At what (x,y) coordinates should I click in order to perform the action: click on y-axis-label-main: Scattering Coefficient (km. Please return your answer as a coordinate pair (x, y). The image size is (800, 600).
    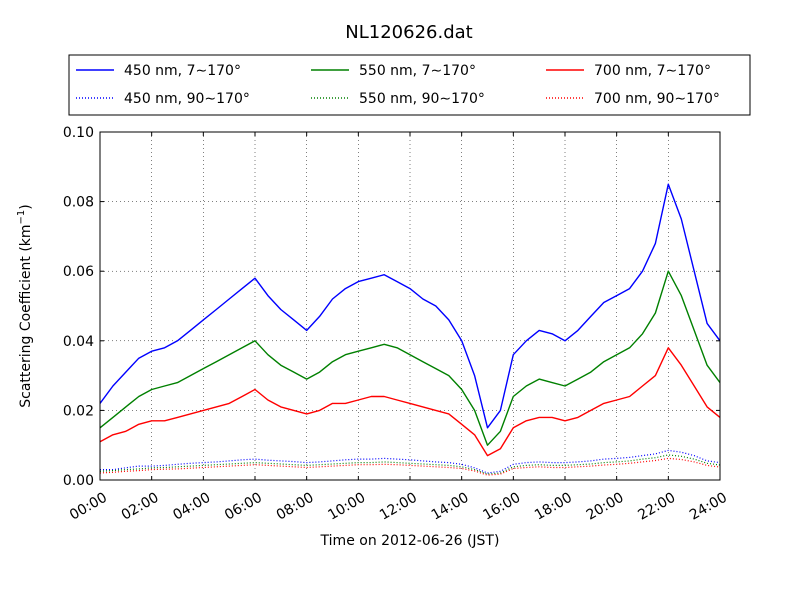
    Looking at the image, I should click on (26, 315).